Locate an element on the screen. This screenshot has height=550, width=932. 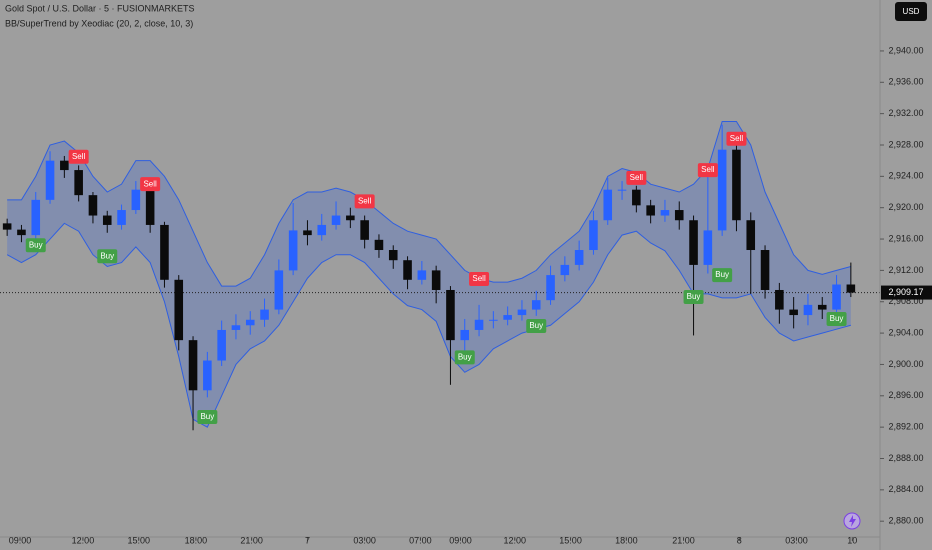
y-tick-label: 2,936.00 is located at coordinates (905, 82).